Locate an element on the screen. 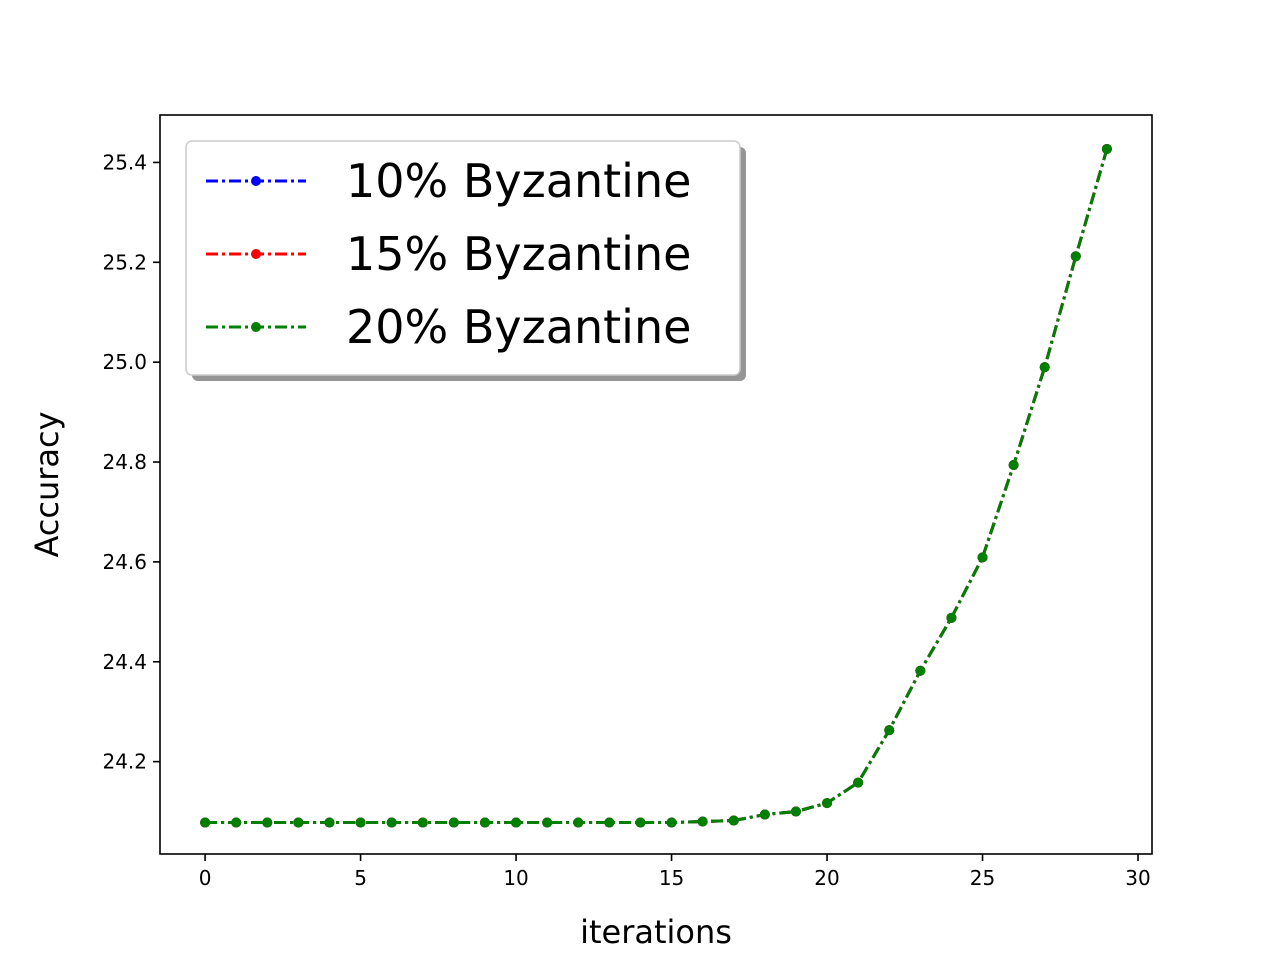 The image size is (1280, 960). y-tick-label: 25.2 is located at coordinates (124, 262).